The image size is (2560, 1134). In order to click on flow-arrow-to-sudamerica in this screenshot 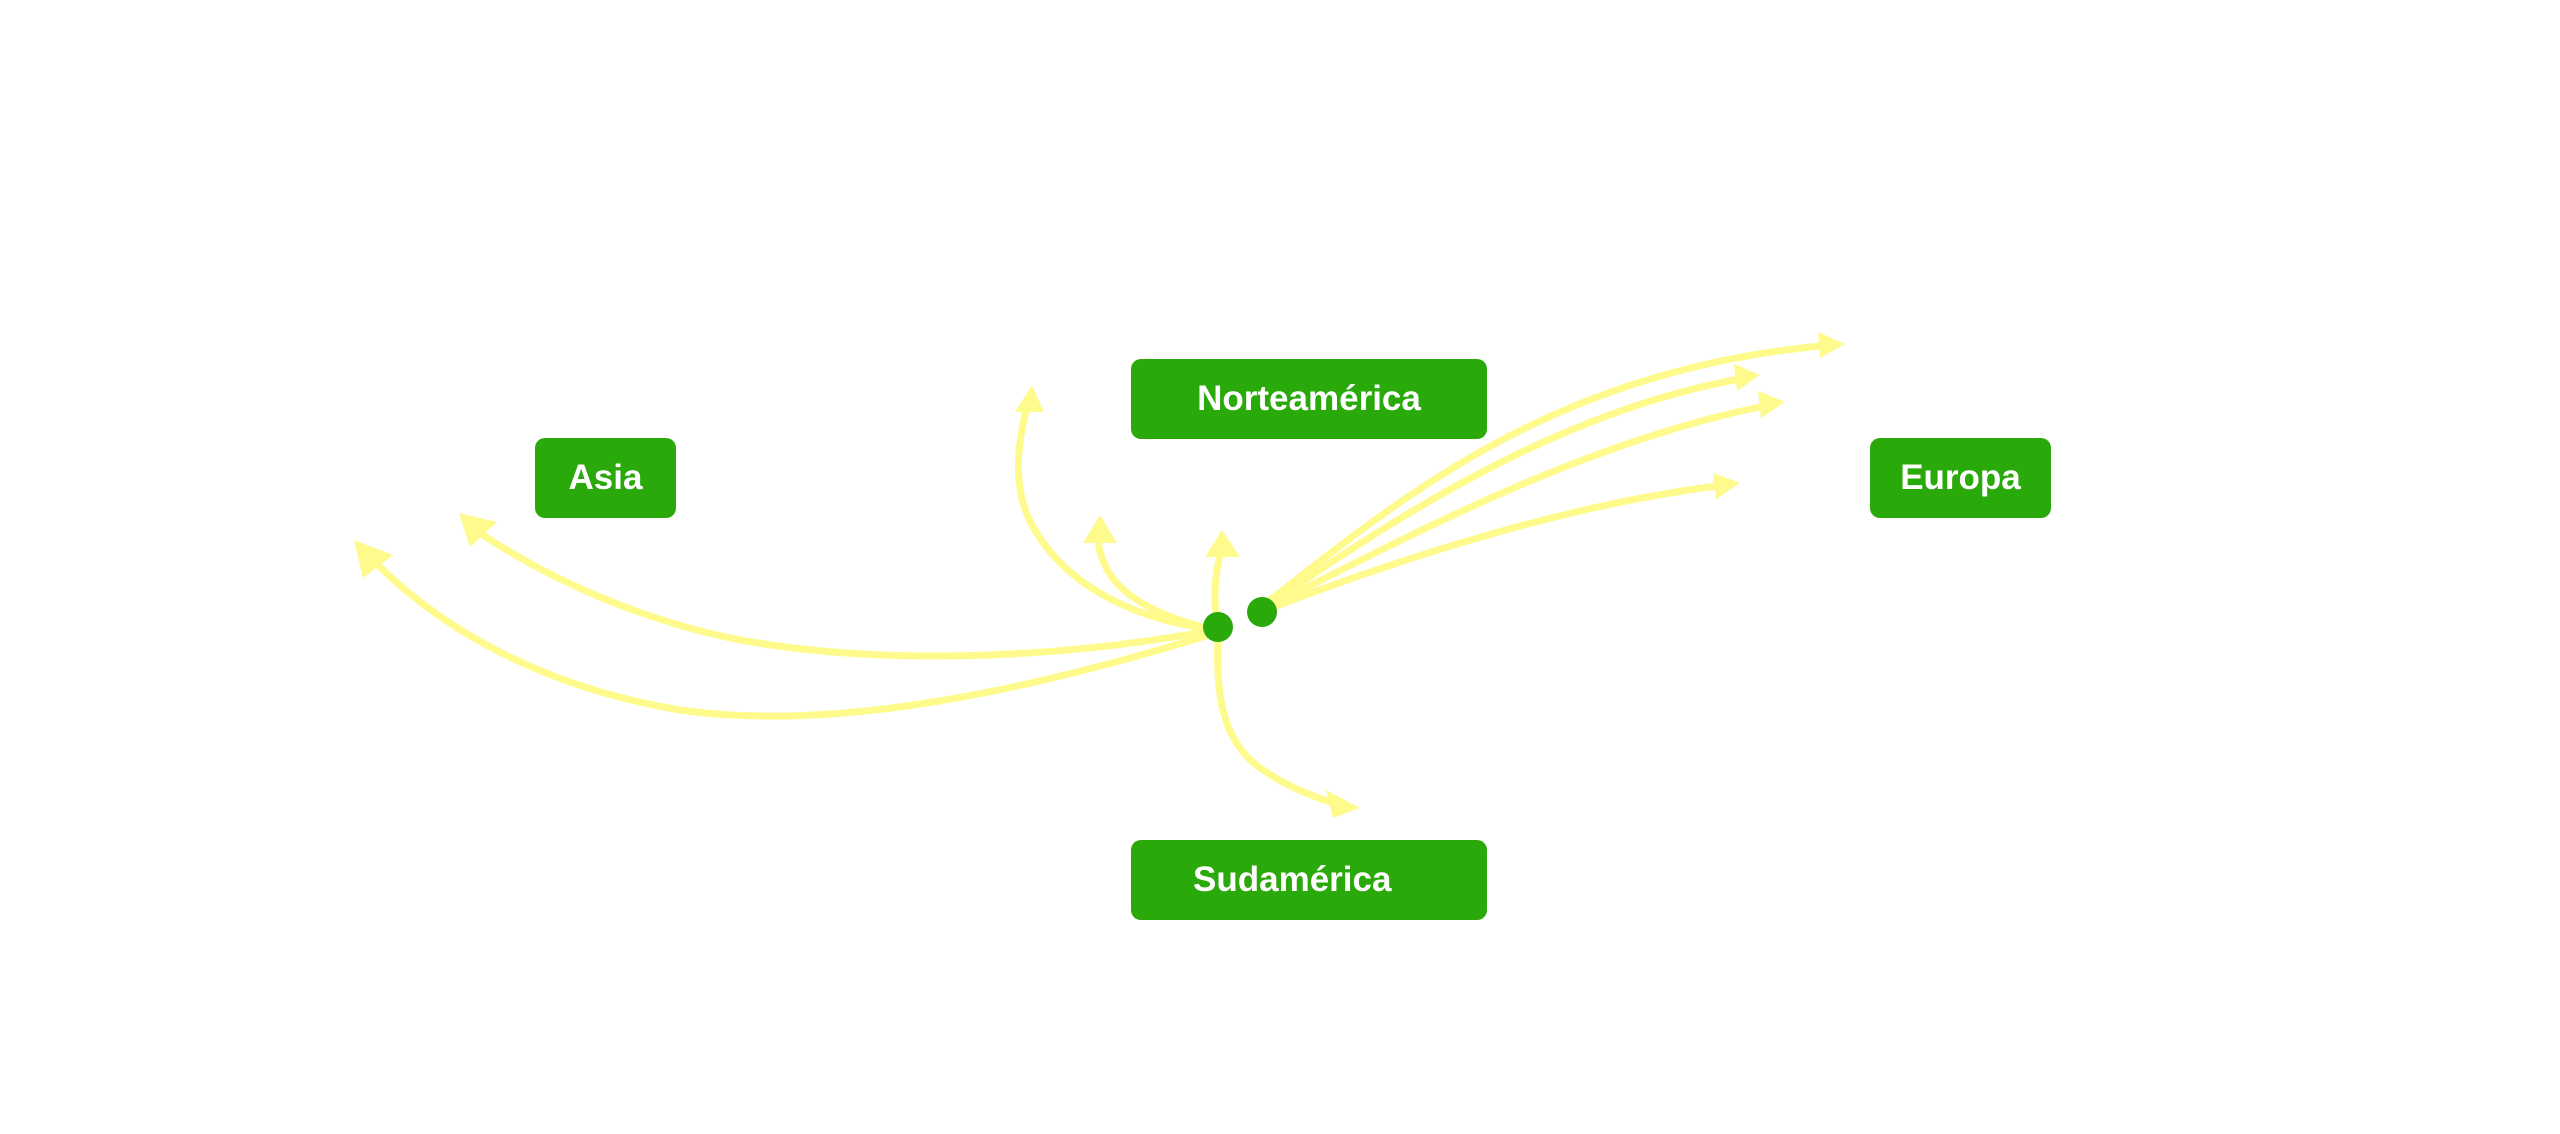, I will do `click(1279, 720)`.